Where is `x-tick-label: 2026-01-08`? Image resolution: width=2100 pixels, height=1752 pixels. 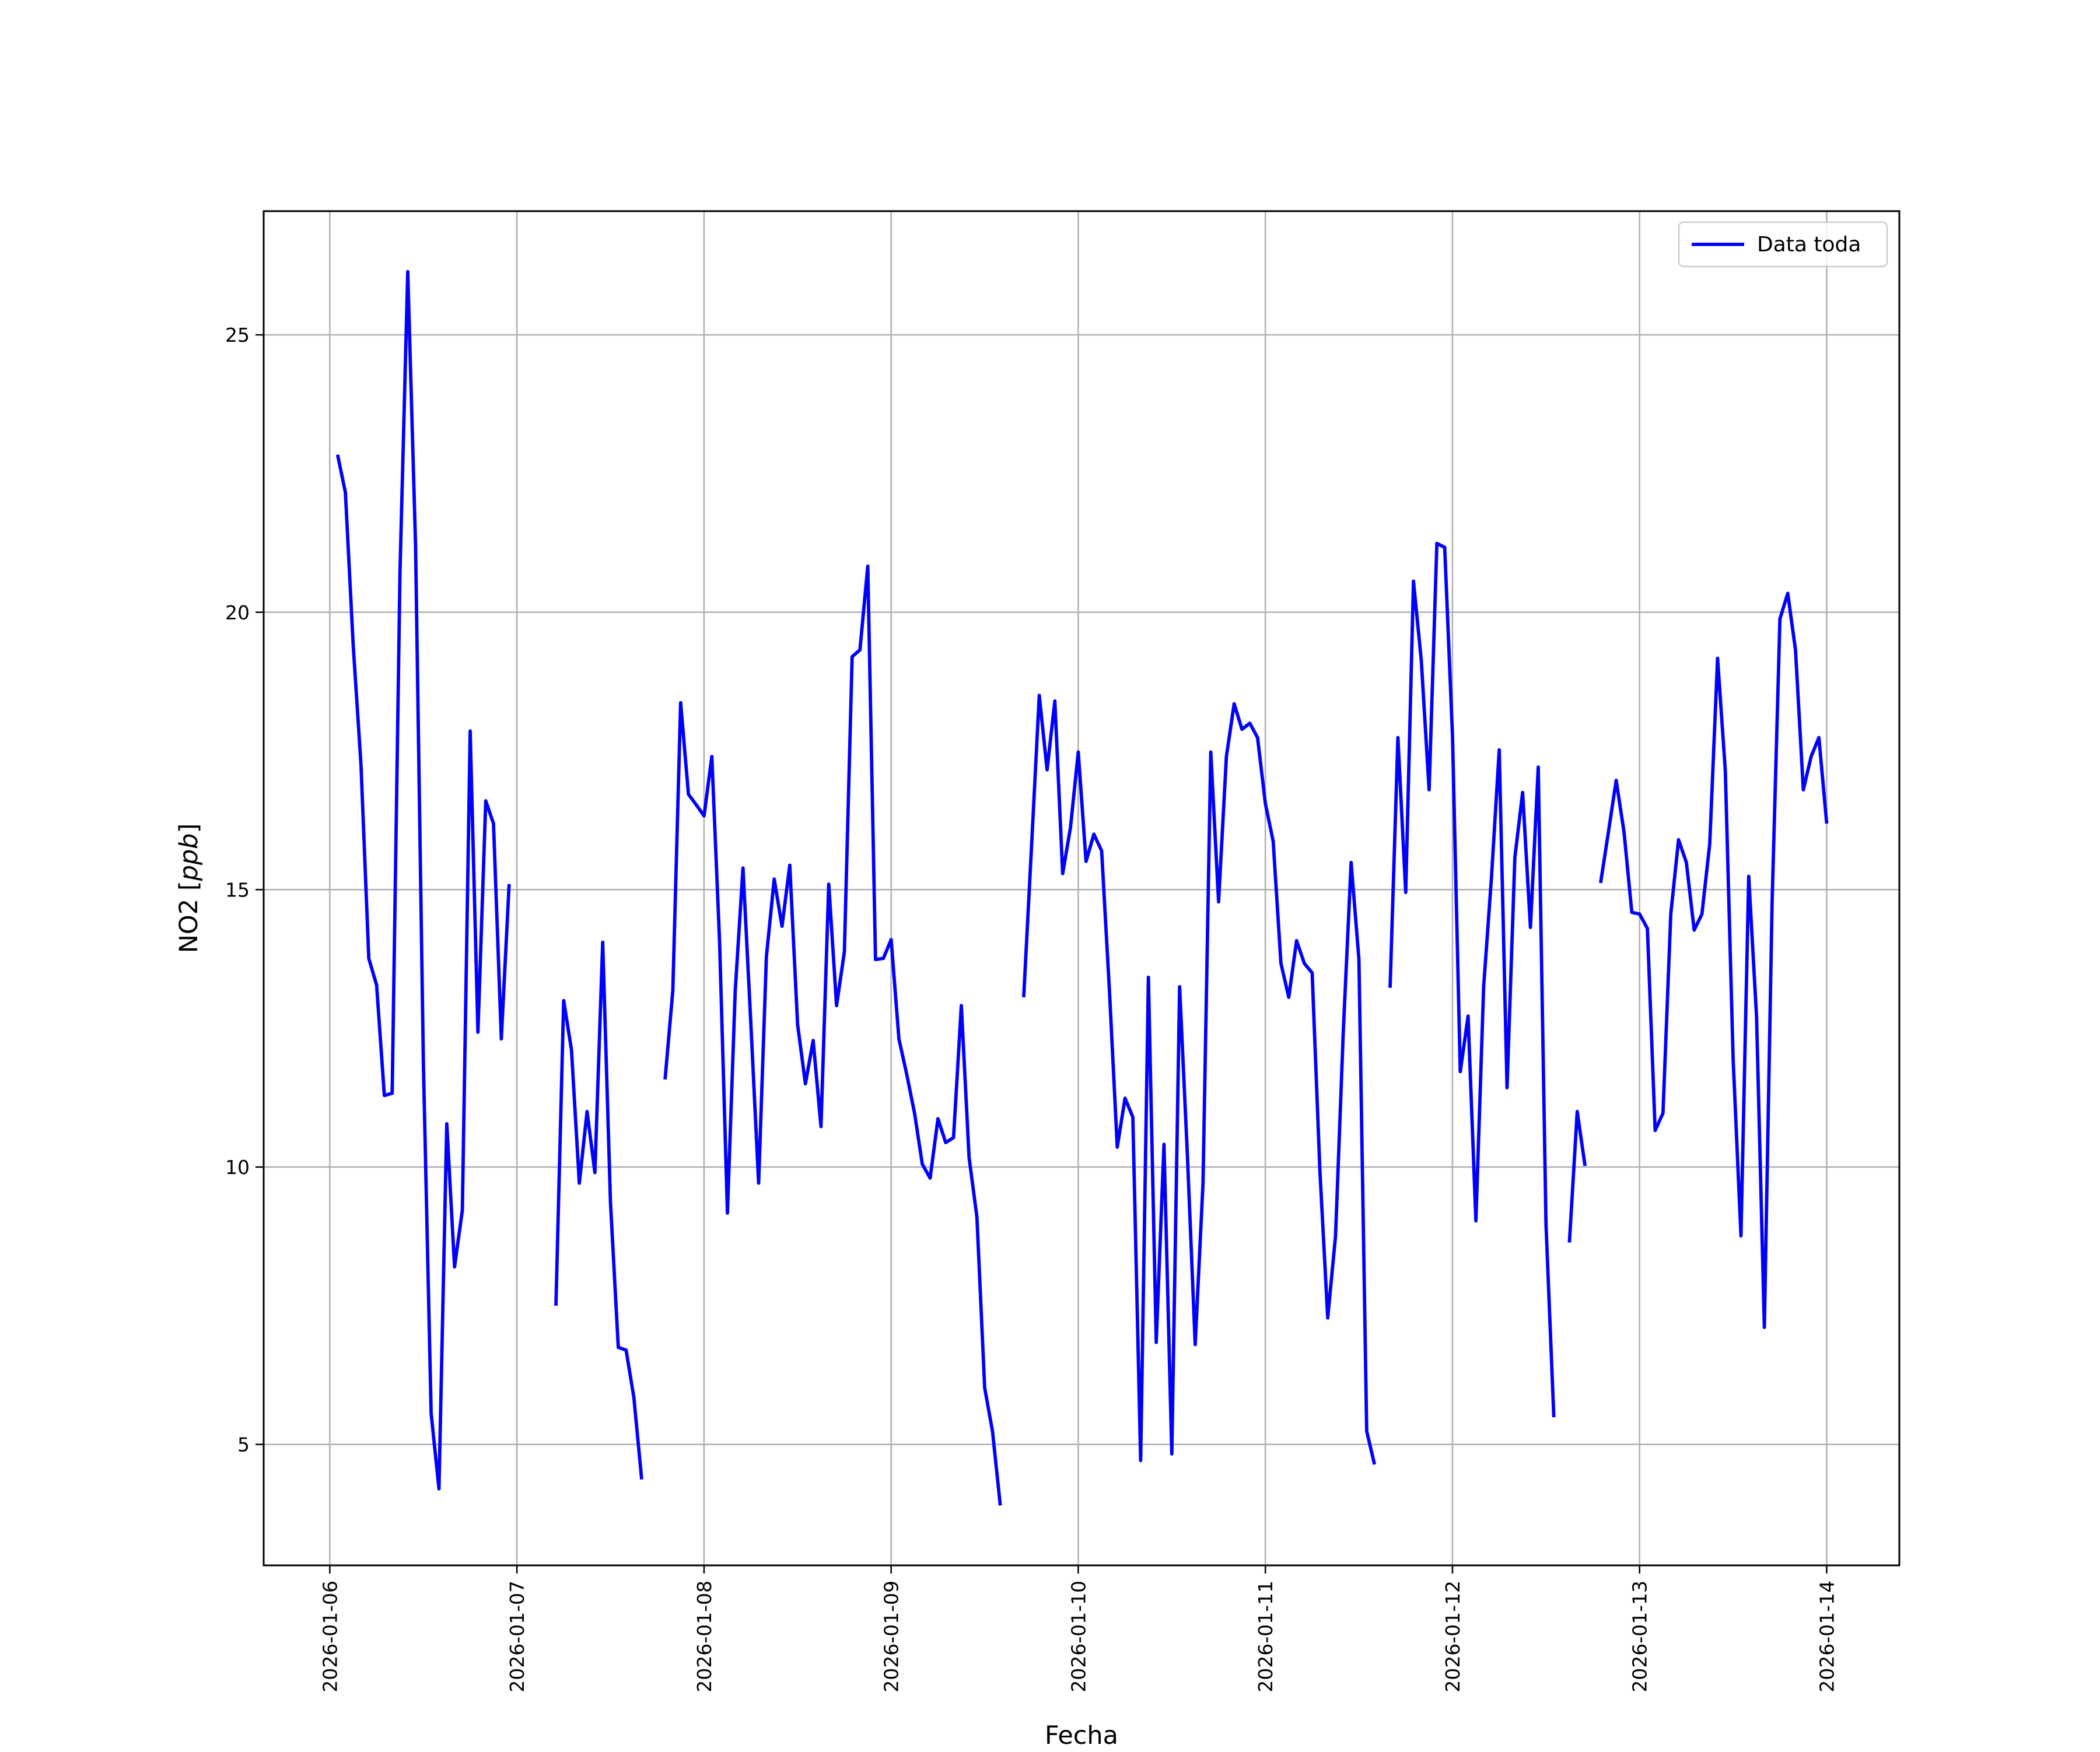 x-tick-label: 2026-01-08 is located at coordinates (704, 1637).